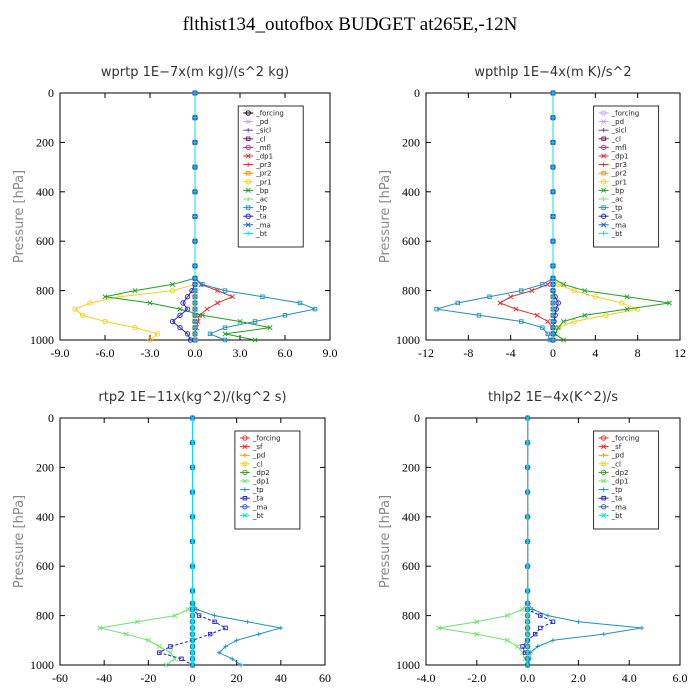 This screenshot has width=700, height=700. What do you see at coordinates (638, 353) in the screenshot?
I see `x-tick-label: 8` at bounding box center [638, 353].